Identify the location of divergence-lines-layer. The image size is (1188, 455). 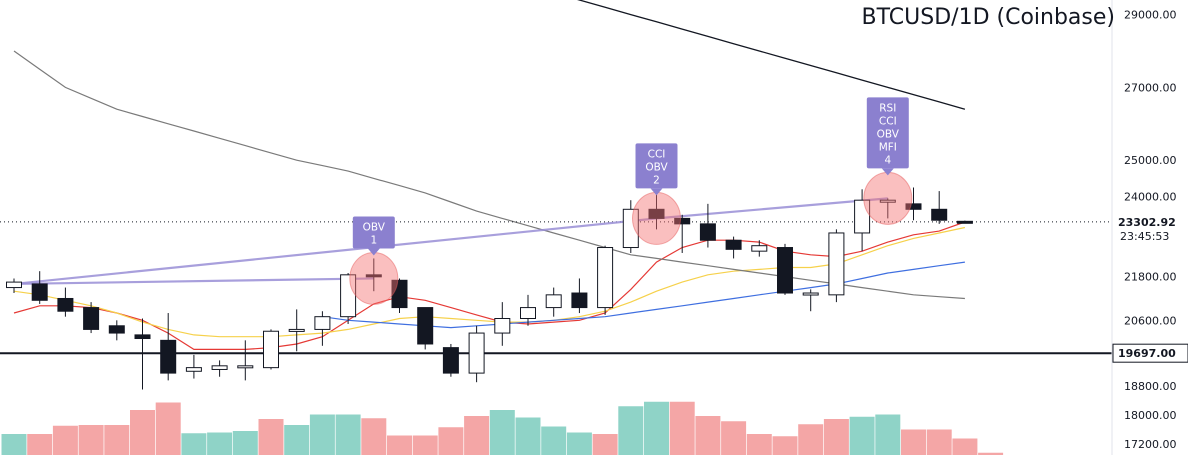
(450, 241).